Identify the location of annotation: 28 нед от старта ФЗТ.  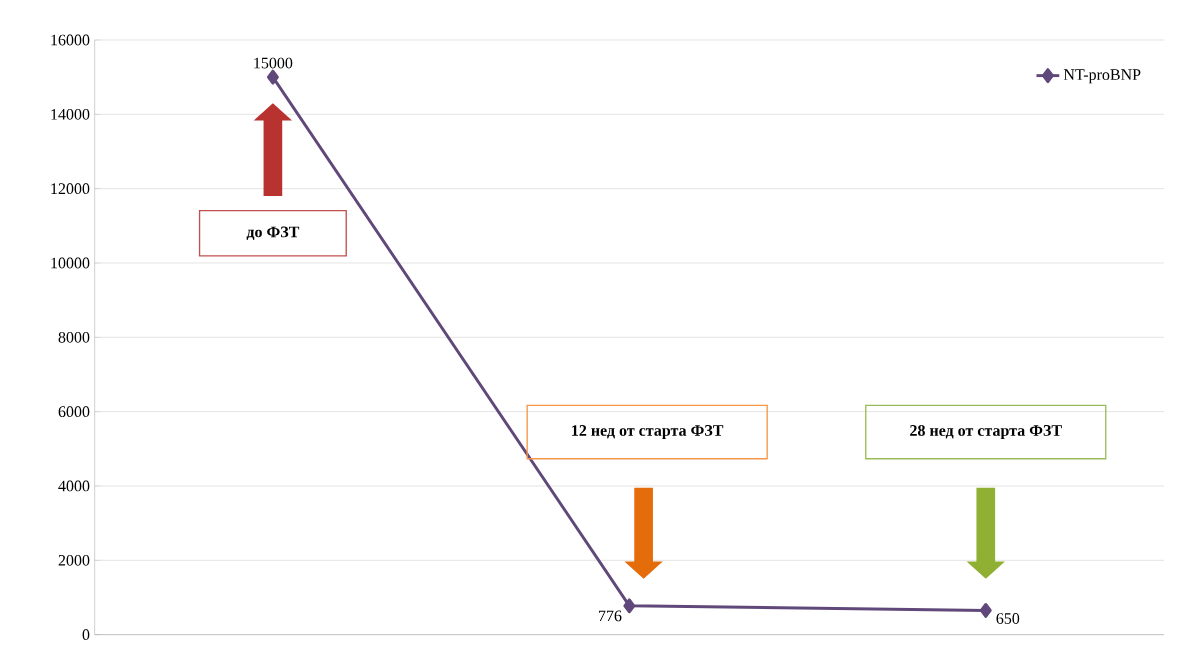
(986, 432).